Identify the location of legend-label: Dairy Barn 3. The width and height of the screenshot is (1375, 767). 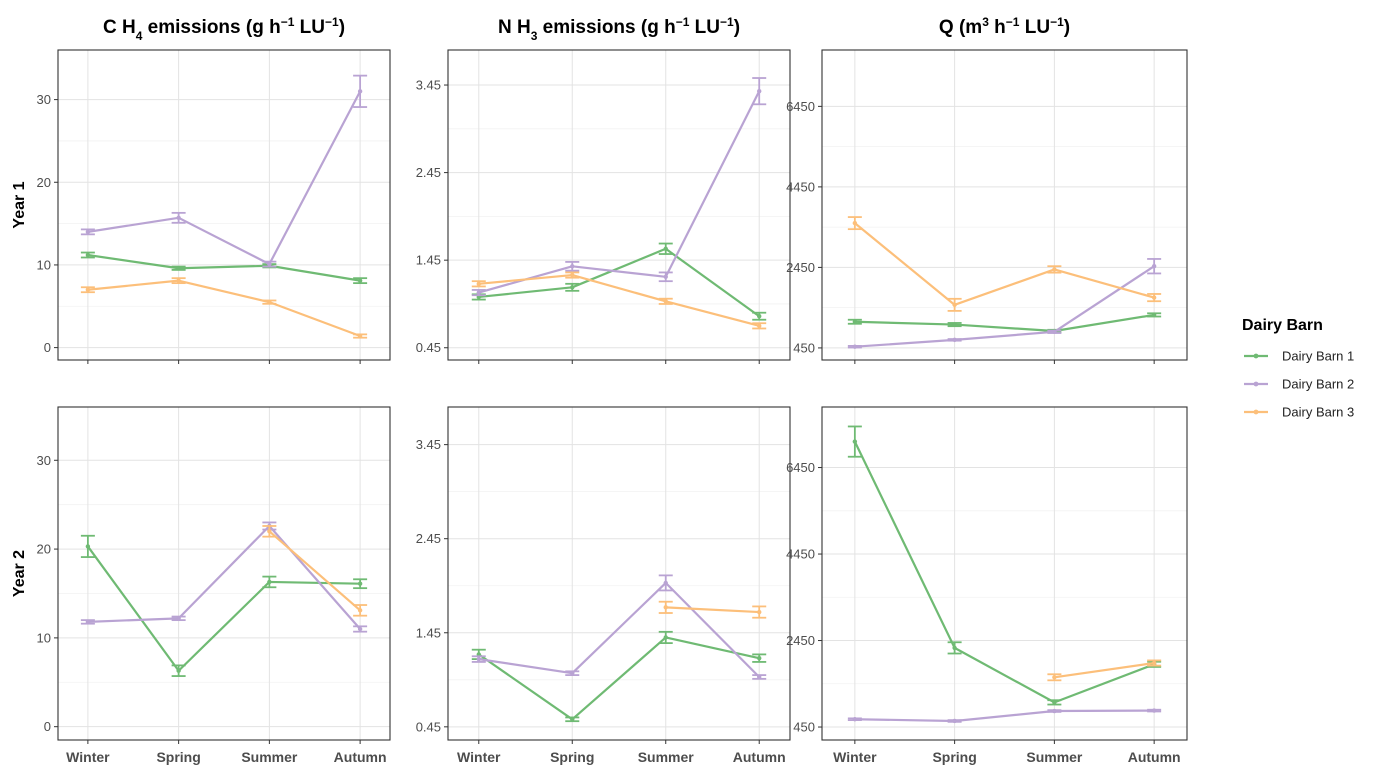
(1318, 412).